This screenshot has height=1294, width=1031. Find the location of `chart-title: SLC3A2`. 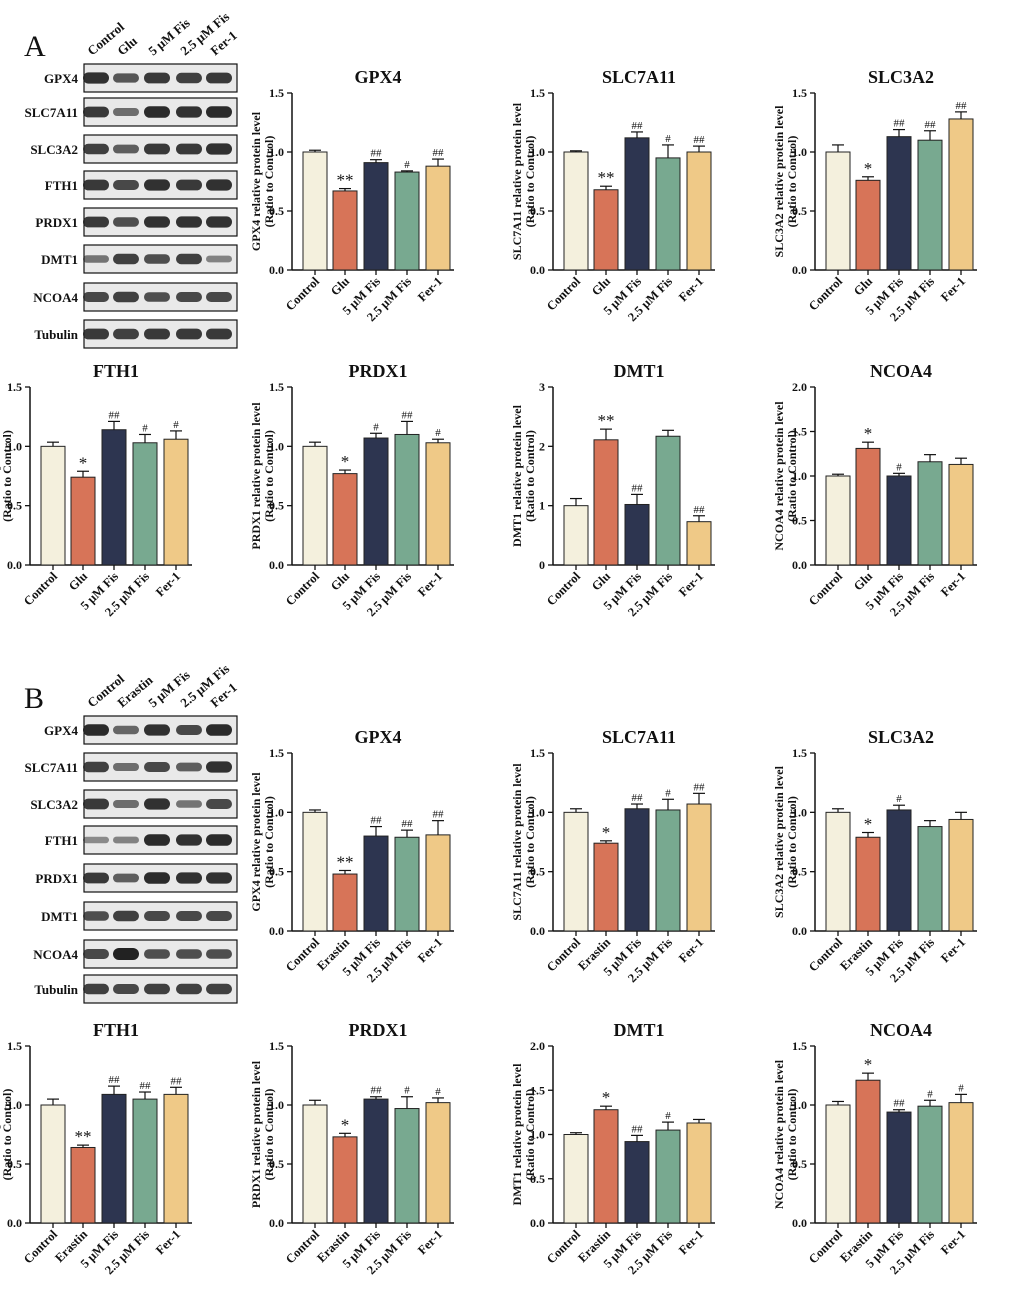

chart-title: SLC3A2 is located at coordinates (901, 737).